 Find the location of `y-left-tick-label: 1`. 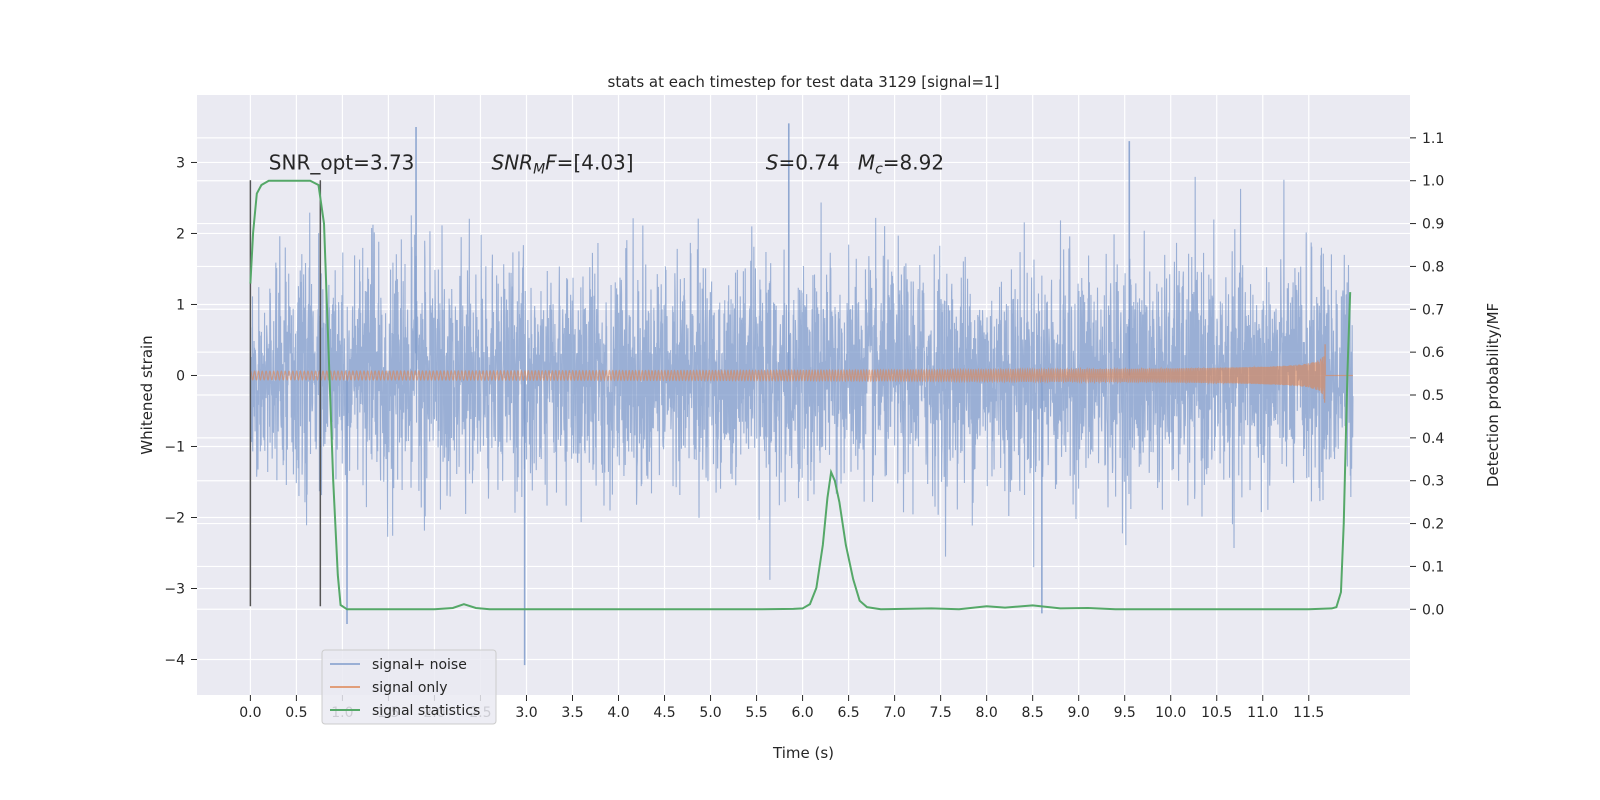

y-left-tick-label: 1 is located at coordinates (180, 305).